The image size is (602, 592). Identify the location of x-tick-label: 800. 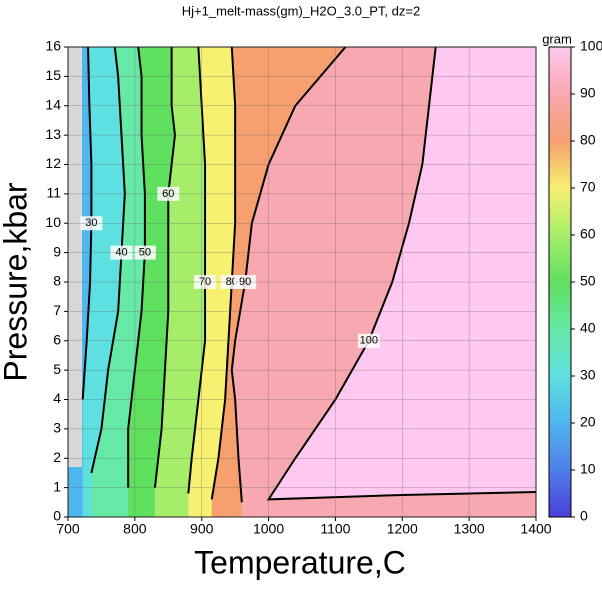
(135, 529).